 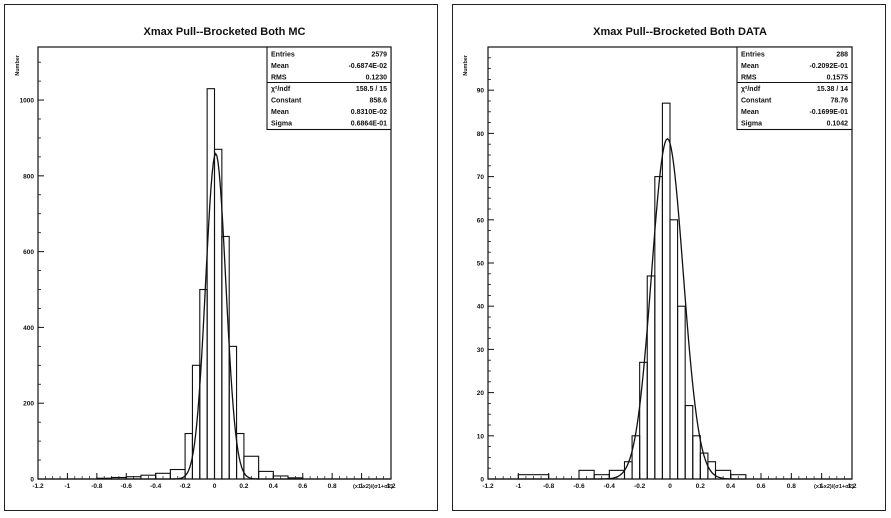 What do you see at coordinates (28, 176) in the screenshot?
I see `y-tick-label: 800` at bounding box center [28, 176].